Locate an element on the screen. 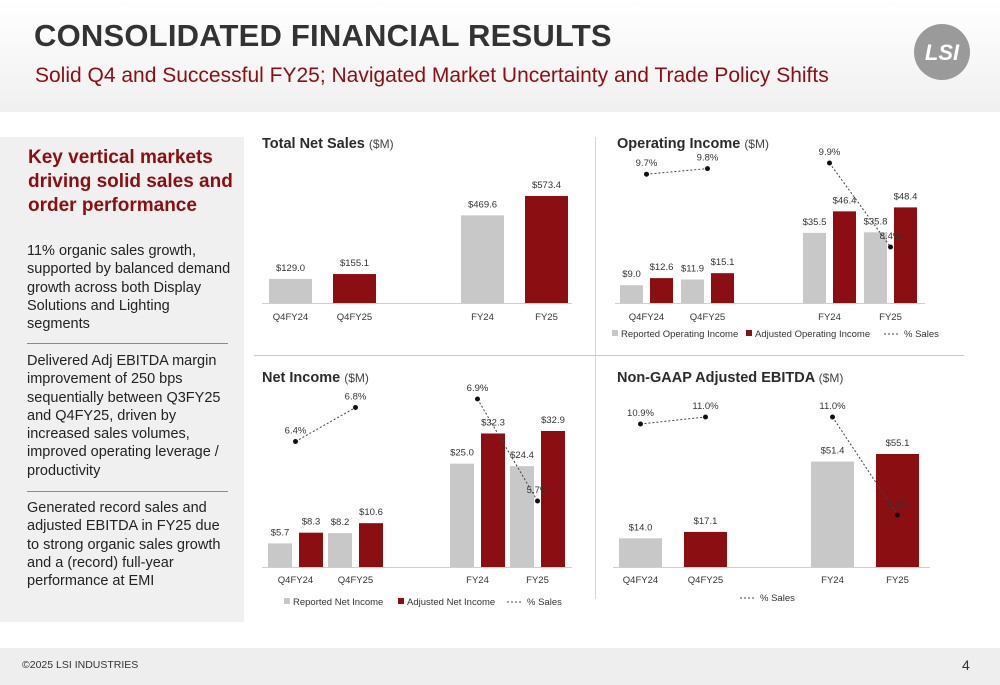 The width and height of the screenshot is (1000, 685). net-income-reported-label: $24.4 is located at coordinates (522, 455).